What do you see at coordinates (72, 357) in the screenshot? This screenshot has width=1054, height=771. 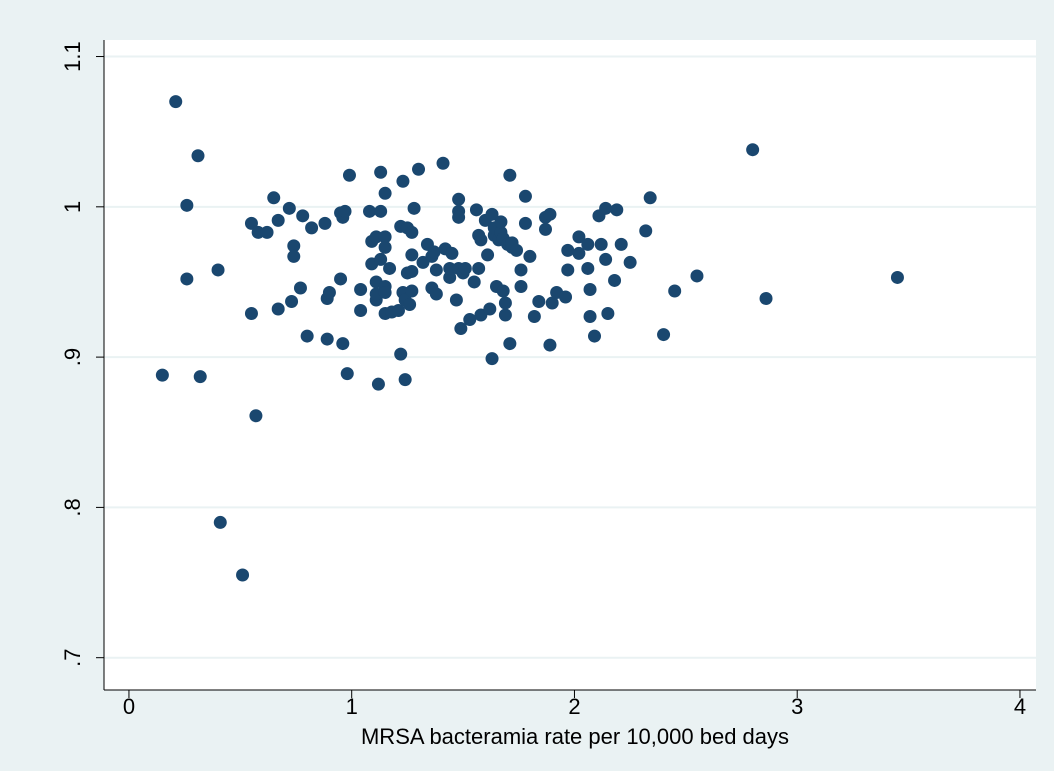 I see `y-tick-label: .9` at bounding box center [72, 357].